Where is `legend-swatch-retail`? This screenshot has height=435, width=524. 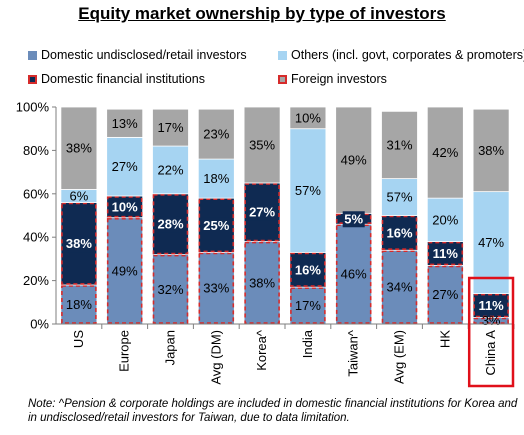
legend-swatch-retail is located at coordinates (32, 55).